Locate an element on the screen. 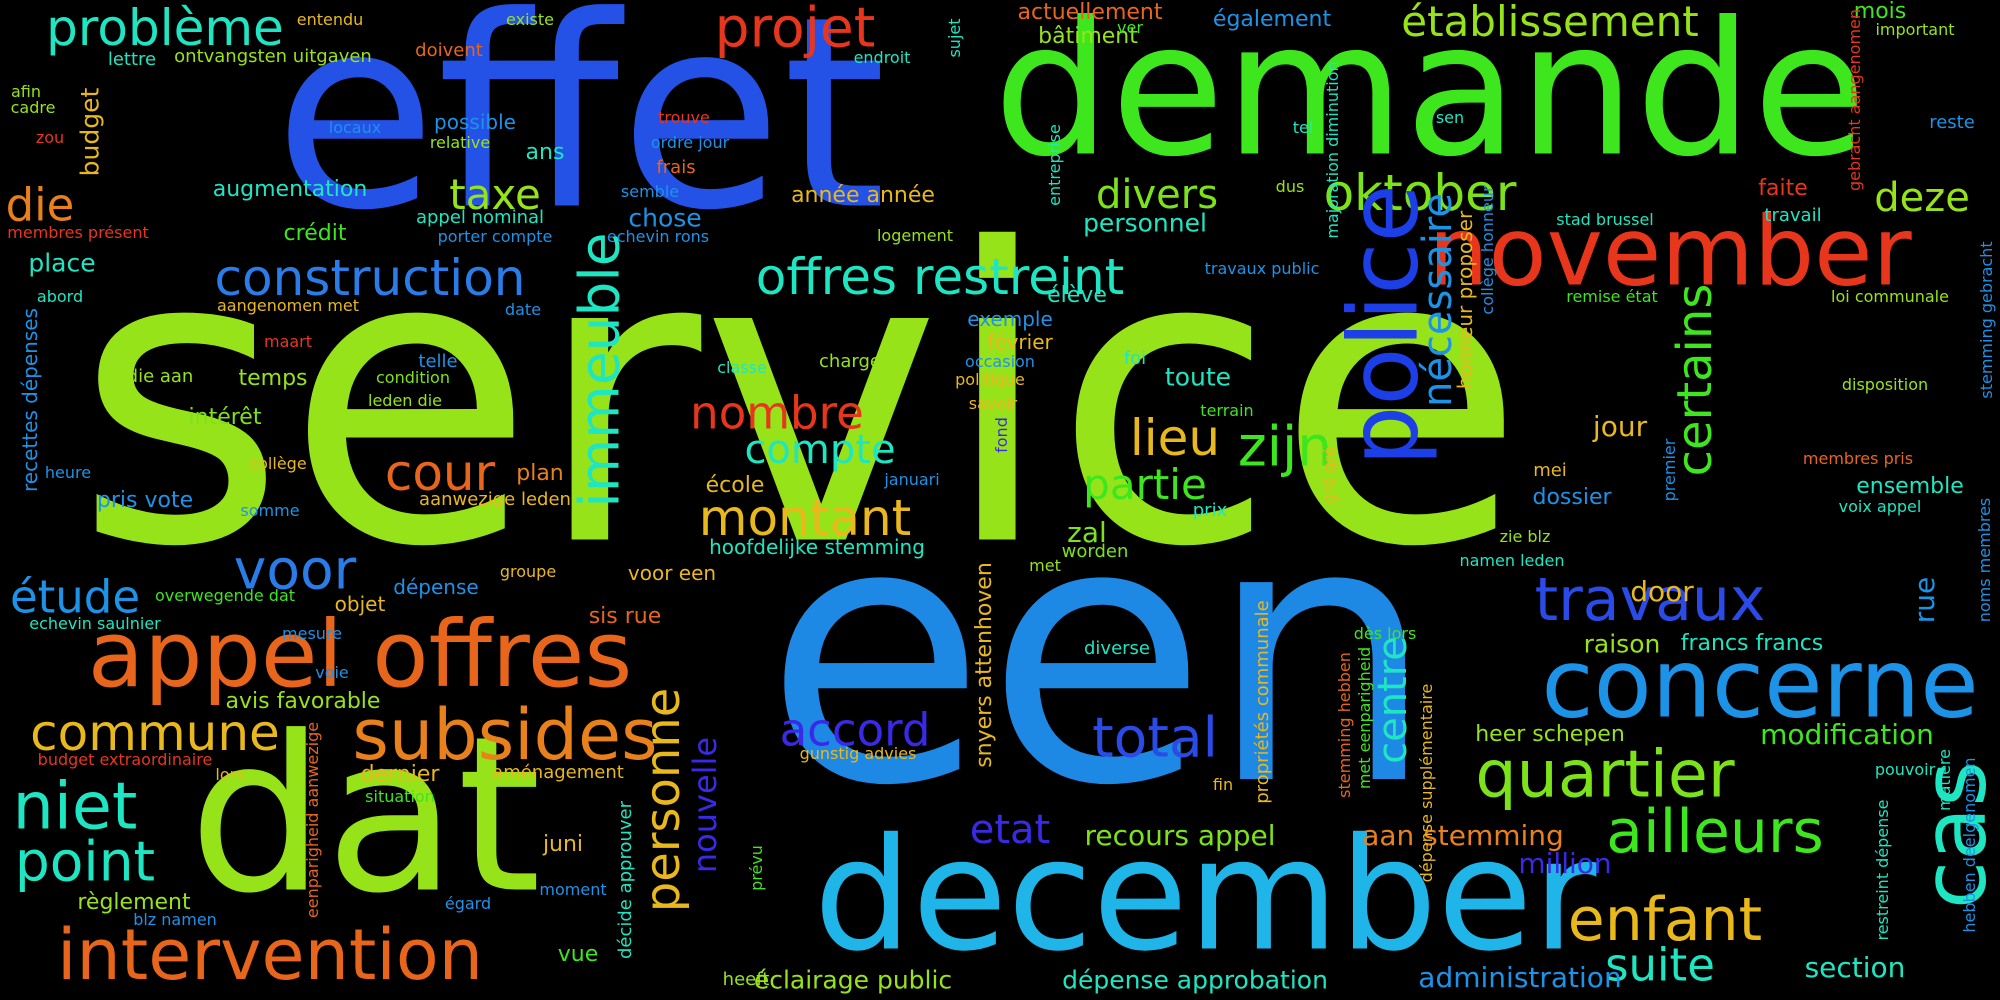 The image size is (2000, 1000). cloud-word: pris vote is located at coordinates (145, 500).